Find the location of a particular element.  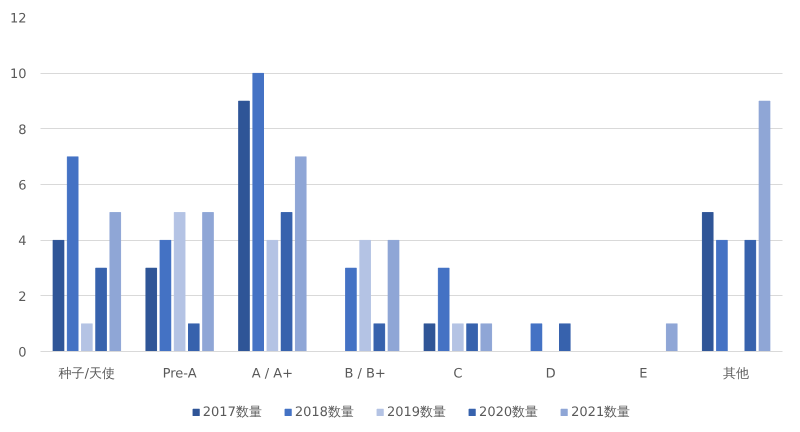

y-tick-label: 10 is located at coordinates (18, 74).